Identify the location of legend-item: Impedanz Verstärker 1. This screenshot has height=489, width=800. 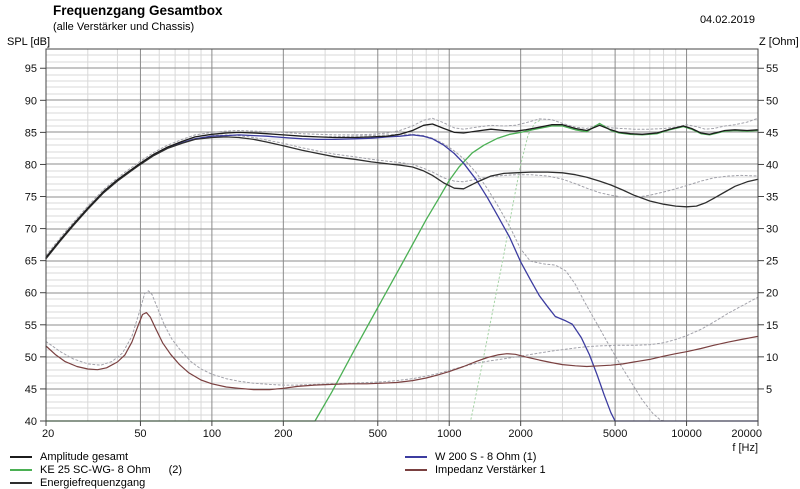
(475, 469).